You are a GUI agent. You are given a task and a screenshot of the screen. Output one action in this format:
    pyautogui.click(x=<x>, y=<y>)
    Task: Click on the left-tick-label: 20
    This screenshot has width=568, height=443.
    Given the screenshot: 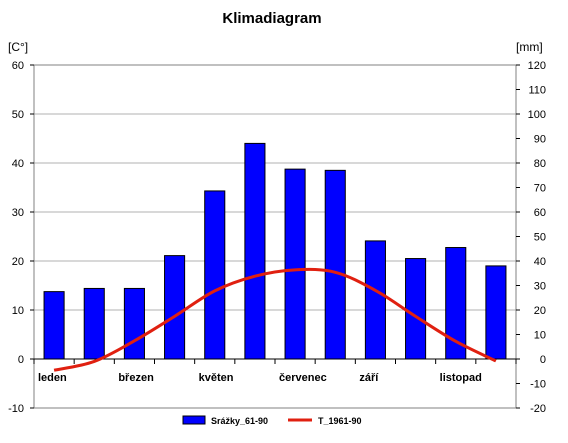 What is the action you would take?
    pyautogui.click(x=18, y=262)
    